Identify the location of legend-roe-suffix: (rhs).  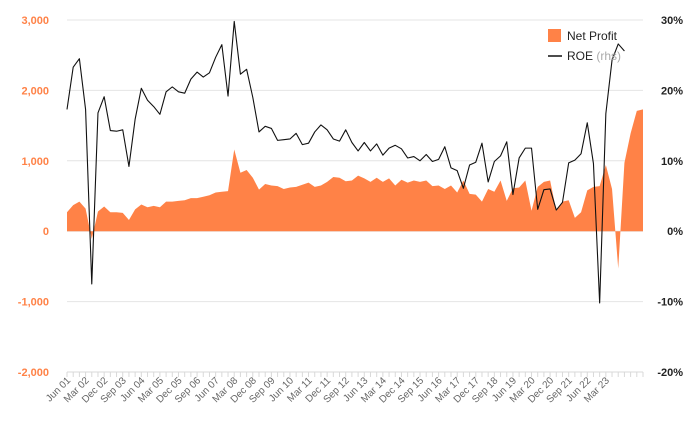
(608, 56).